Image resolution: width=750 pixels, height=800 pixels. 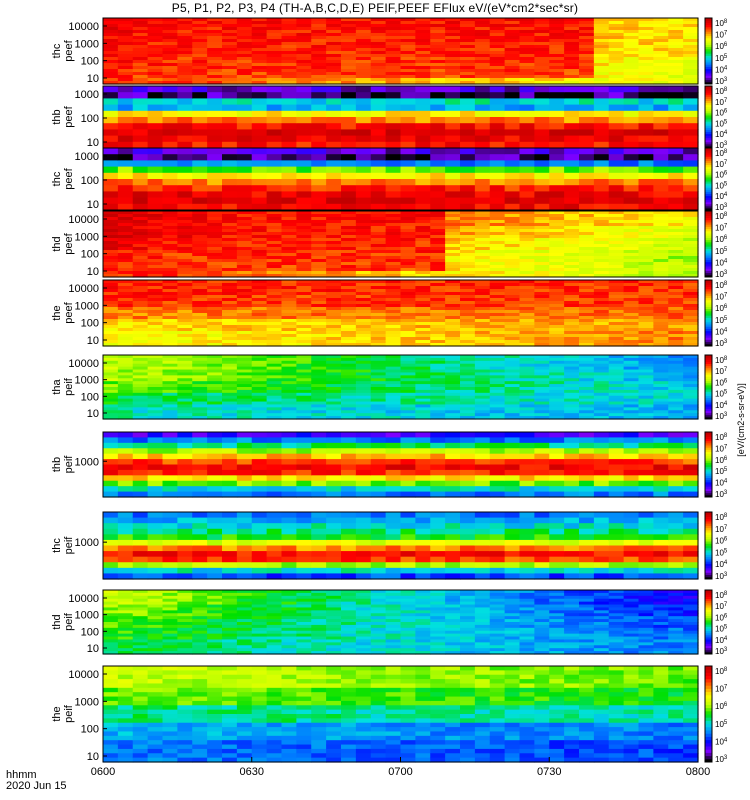 I want to click on panel-ylabel: thdpeef, so click(x=63, y=243).